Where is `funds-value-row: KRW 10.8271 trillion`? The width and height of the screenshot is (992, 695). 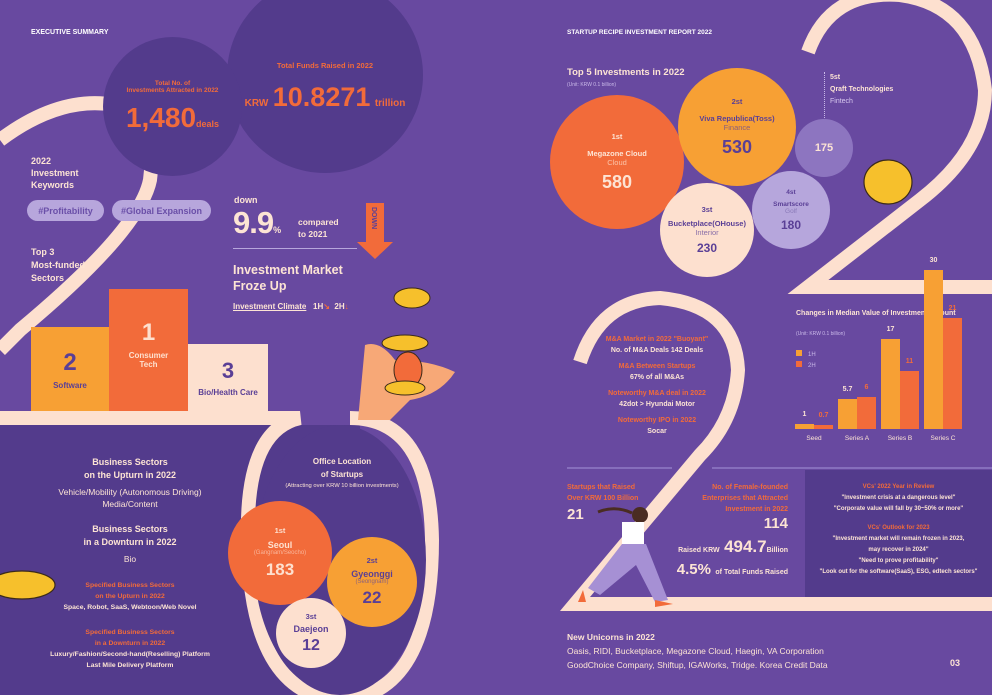 funds-value-row: KRW 10.8271 trillion is located at coordinates (325, 97).